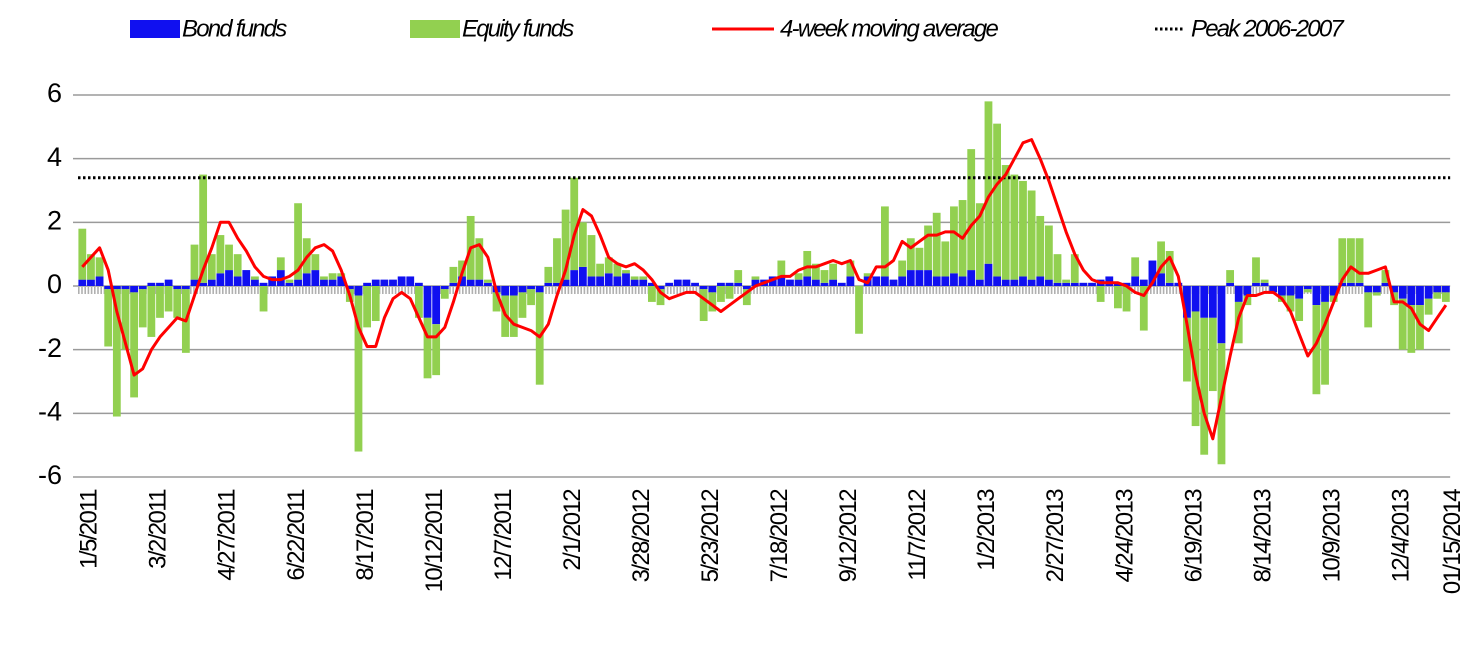  What do you see at coordinates (1331, 536) in the screenshot?
I see `x-tick-label: 10/9/2013` at bounding box center [1331, 536].